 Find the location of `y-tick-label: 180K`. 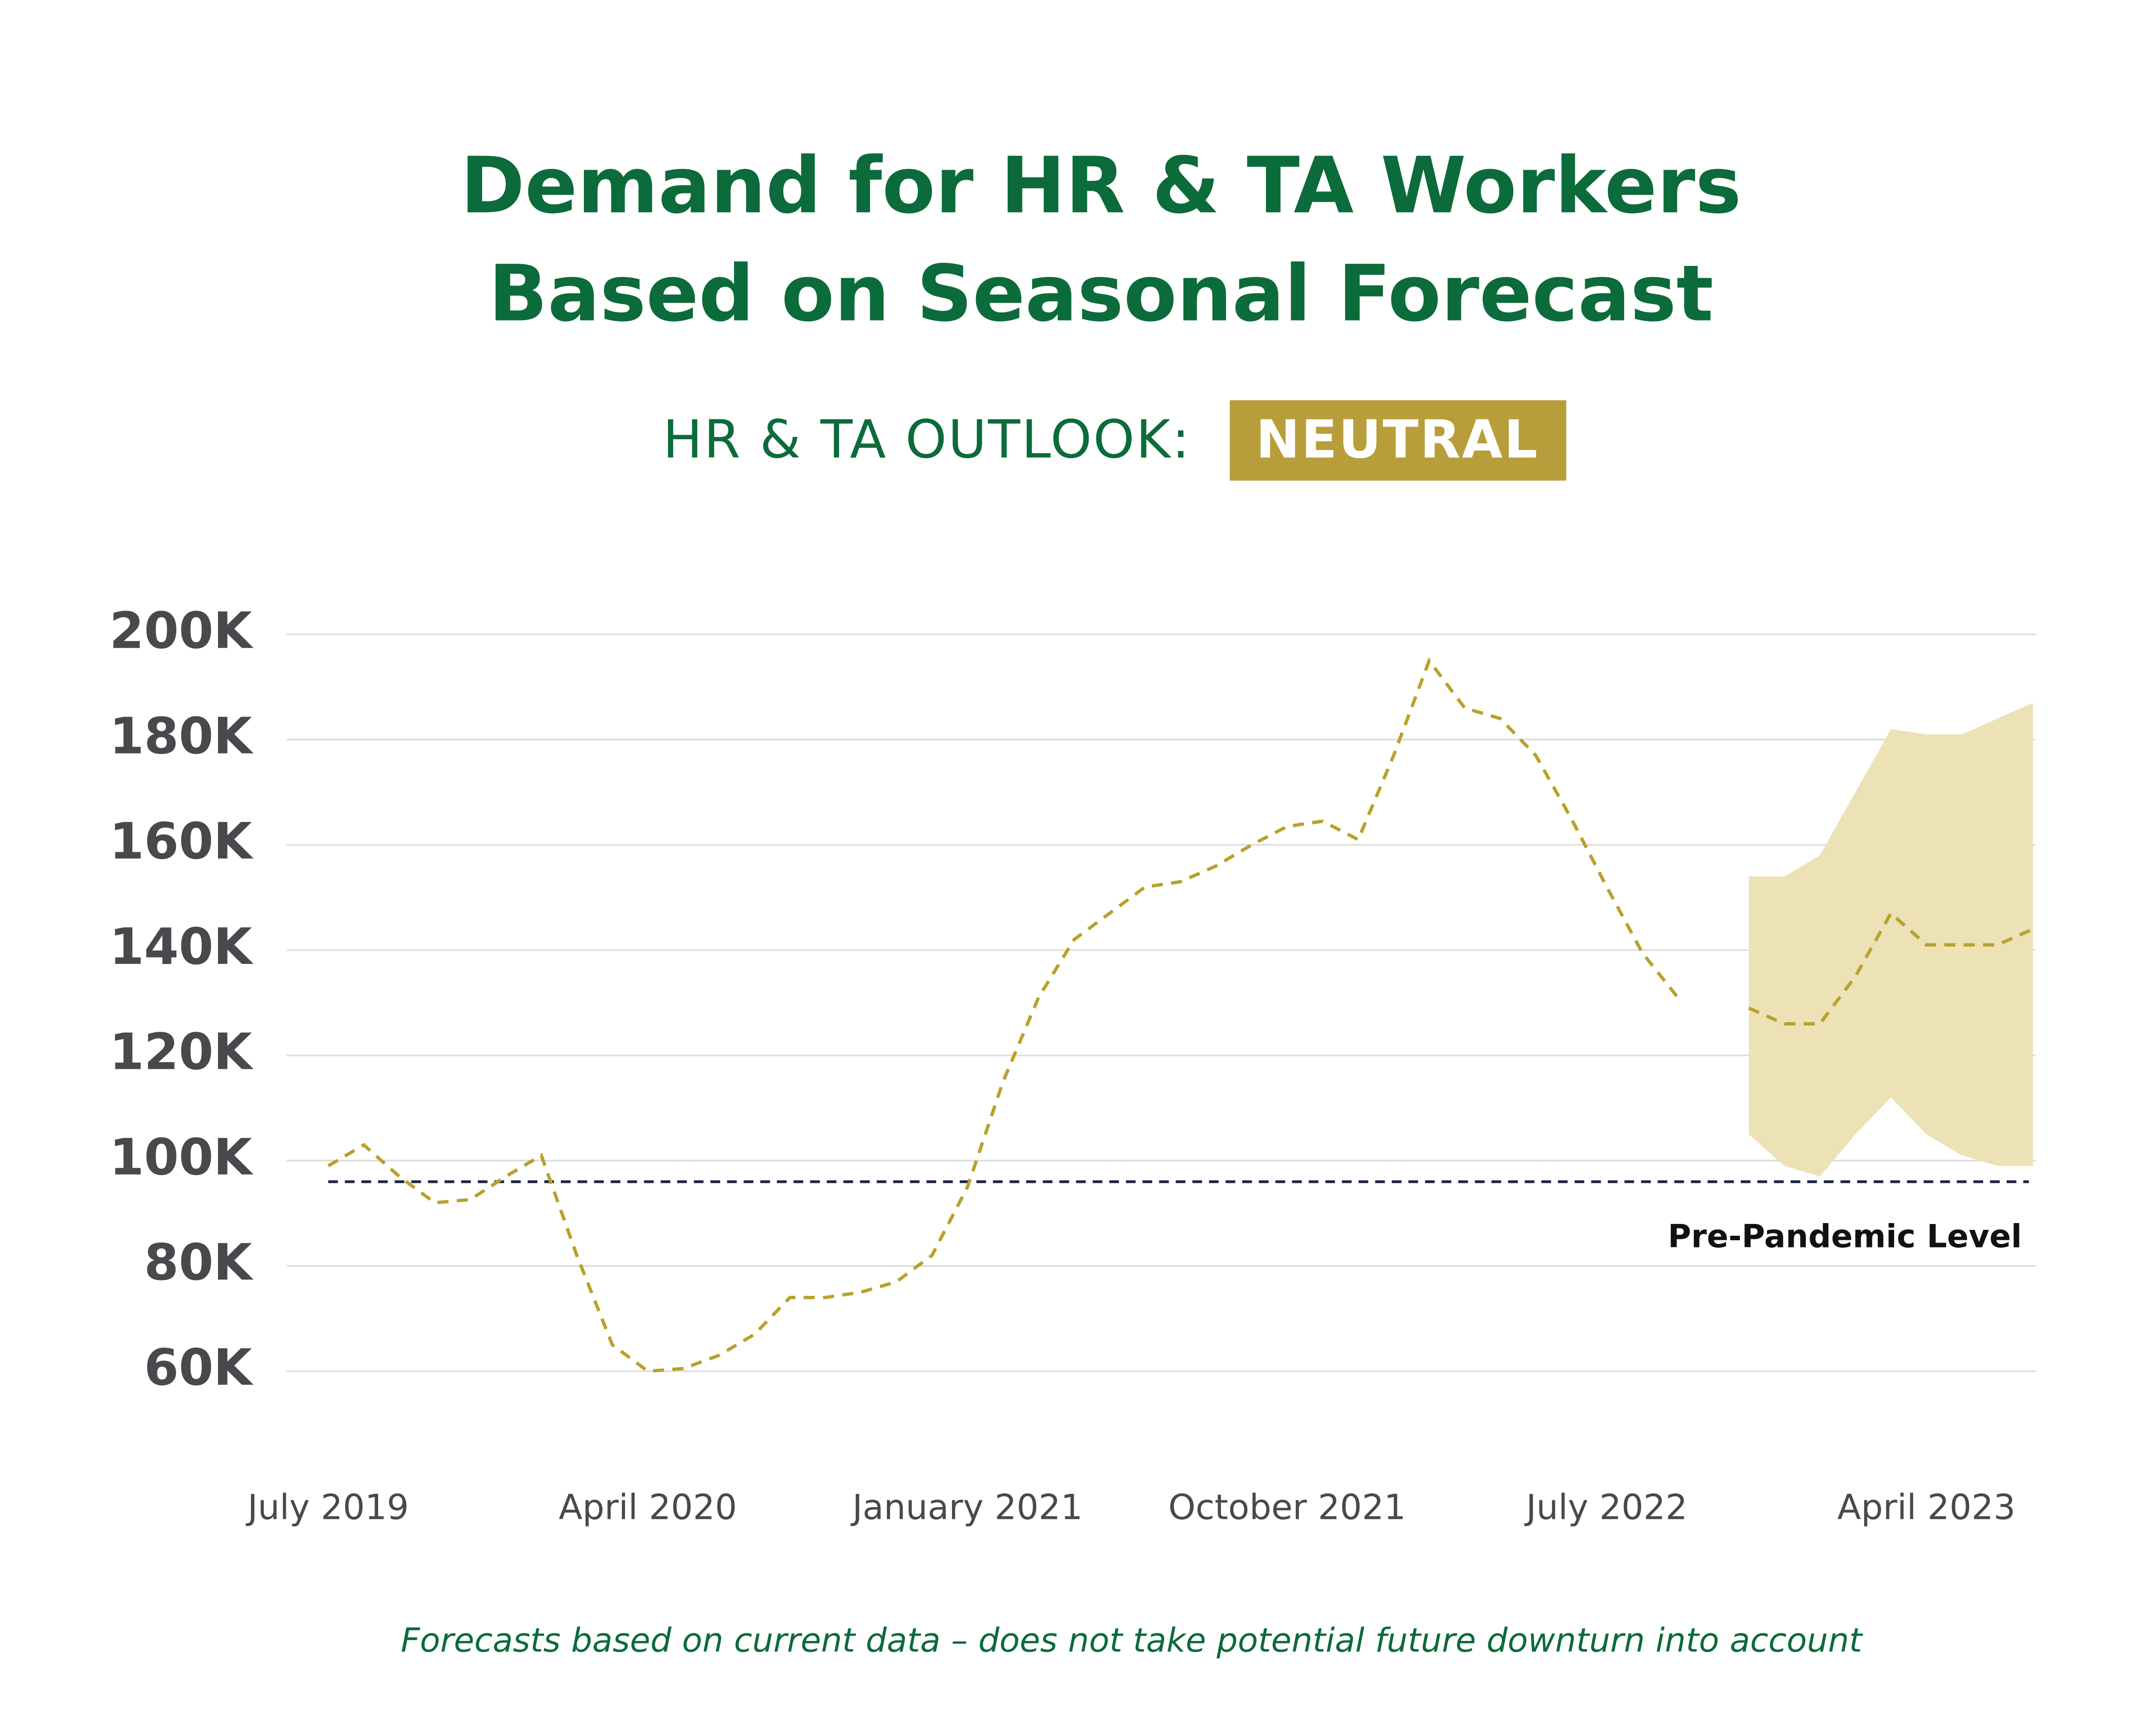

y-tick-label: 180K is located at coordinates (181, 736).